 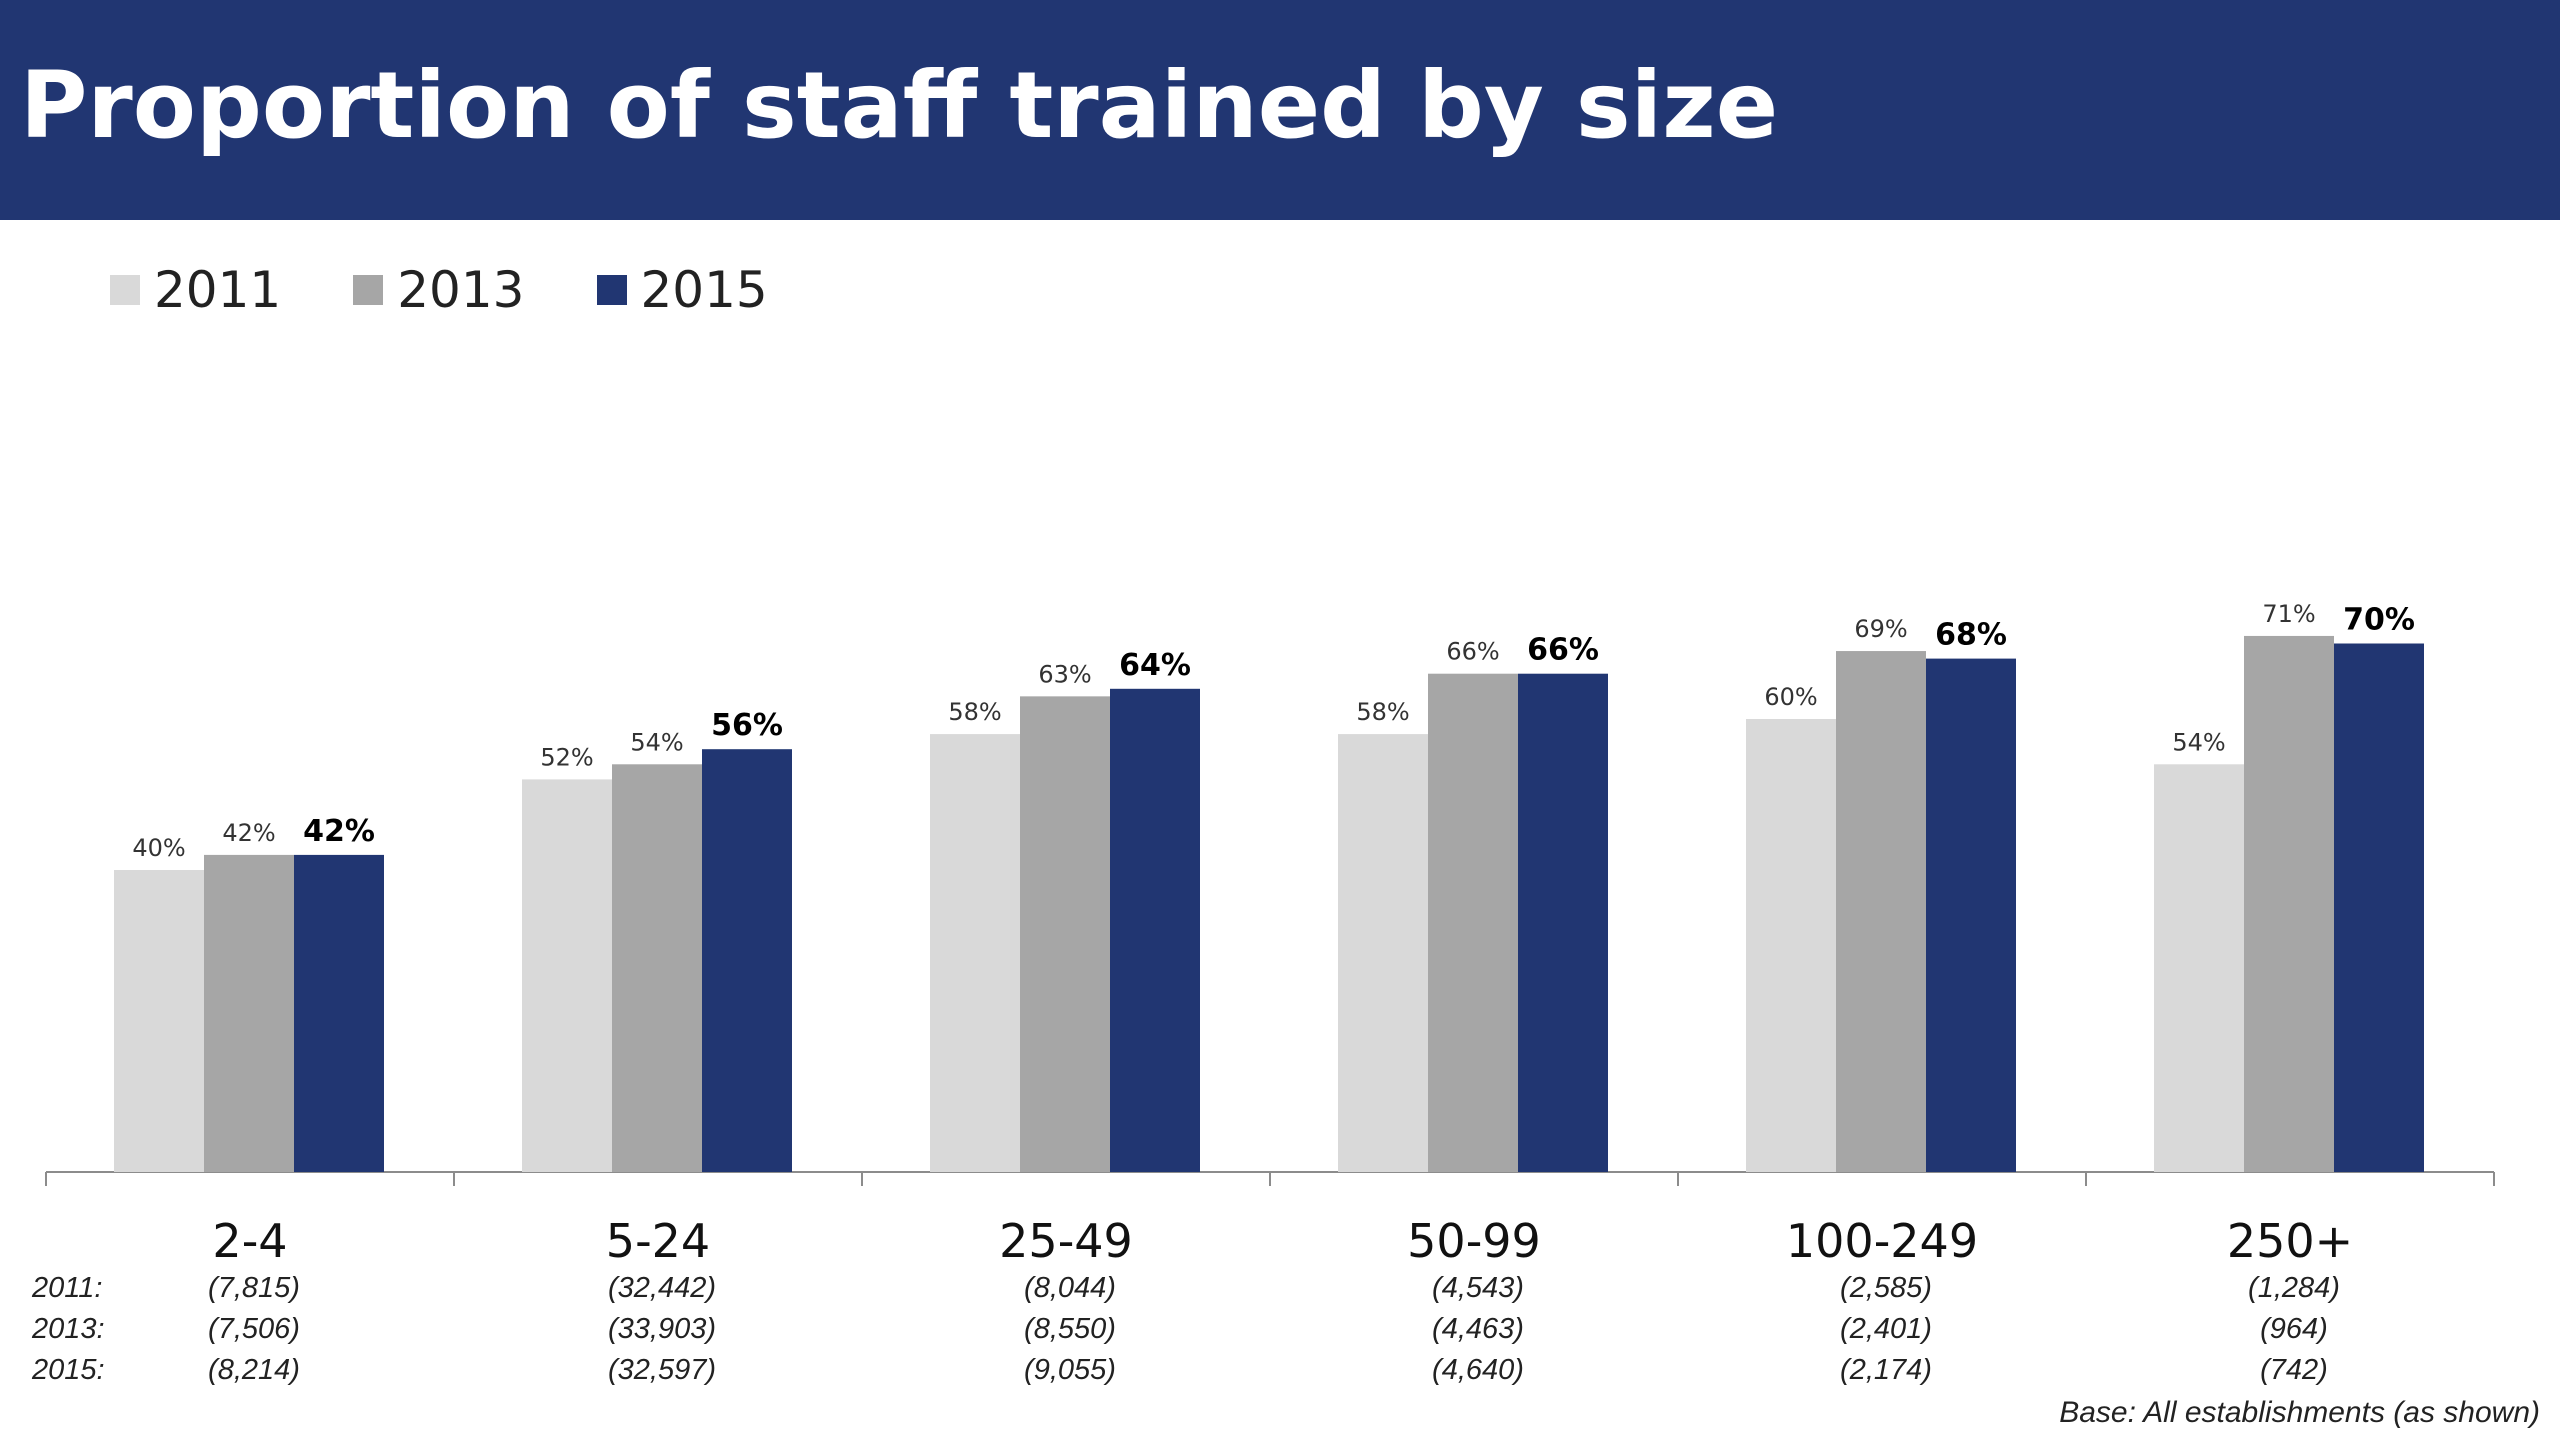 What do you see at coordinates (1886, 1288) in the screenshot?
I see `base-count-100-249-2011: (2,585)` at bounding box center [1886, 1288].